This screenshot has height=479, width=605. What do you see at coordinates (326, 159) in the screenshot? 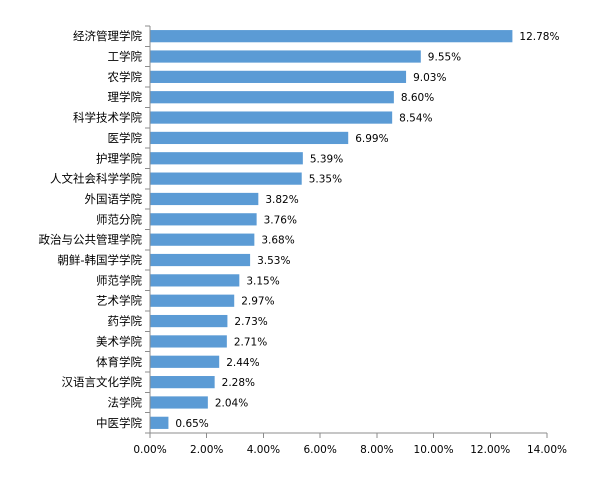
I see `data-label: 5.39%` at bounding box center [326, 159].